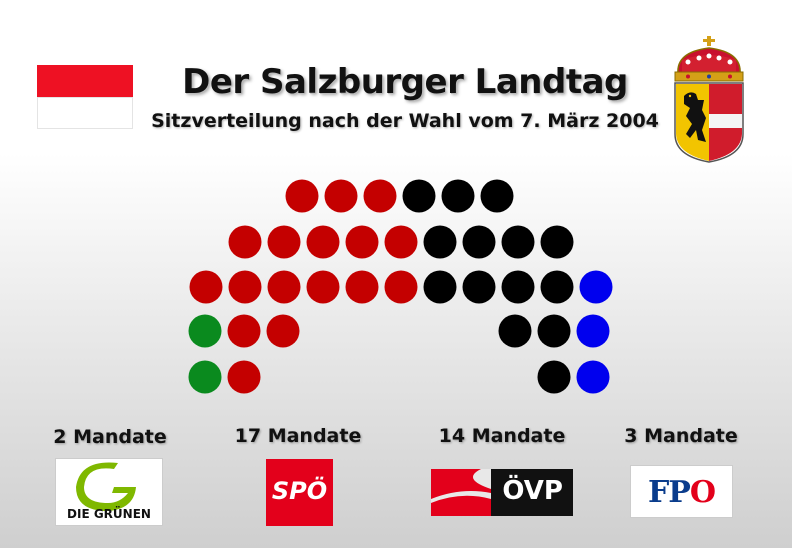 Image resolution: width=792 pixels, height=548 pixels. Describe the element at coordinates (405, 82) in the screenshot. I see `page-title: Der Salzburger Landtag` at that location.